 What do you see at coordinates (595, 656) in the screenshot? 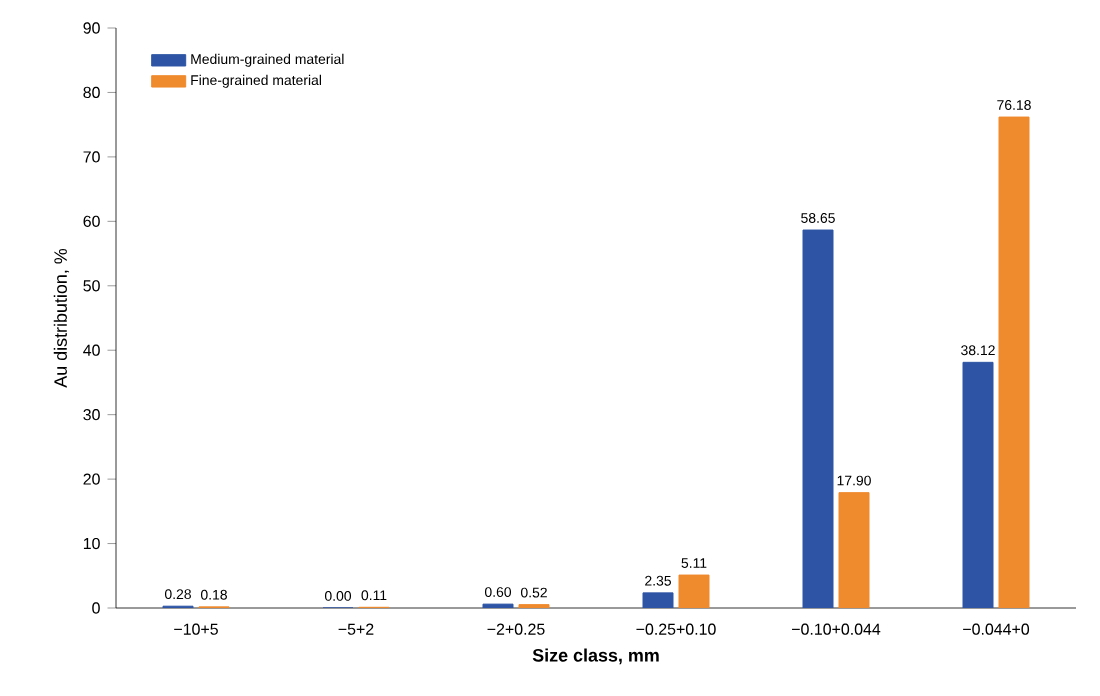
I see `x-axis-title: Size class, mm` at bounding box center [595, 656].